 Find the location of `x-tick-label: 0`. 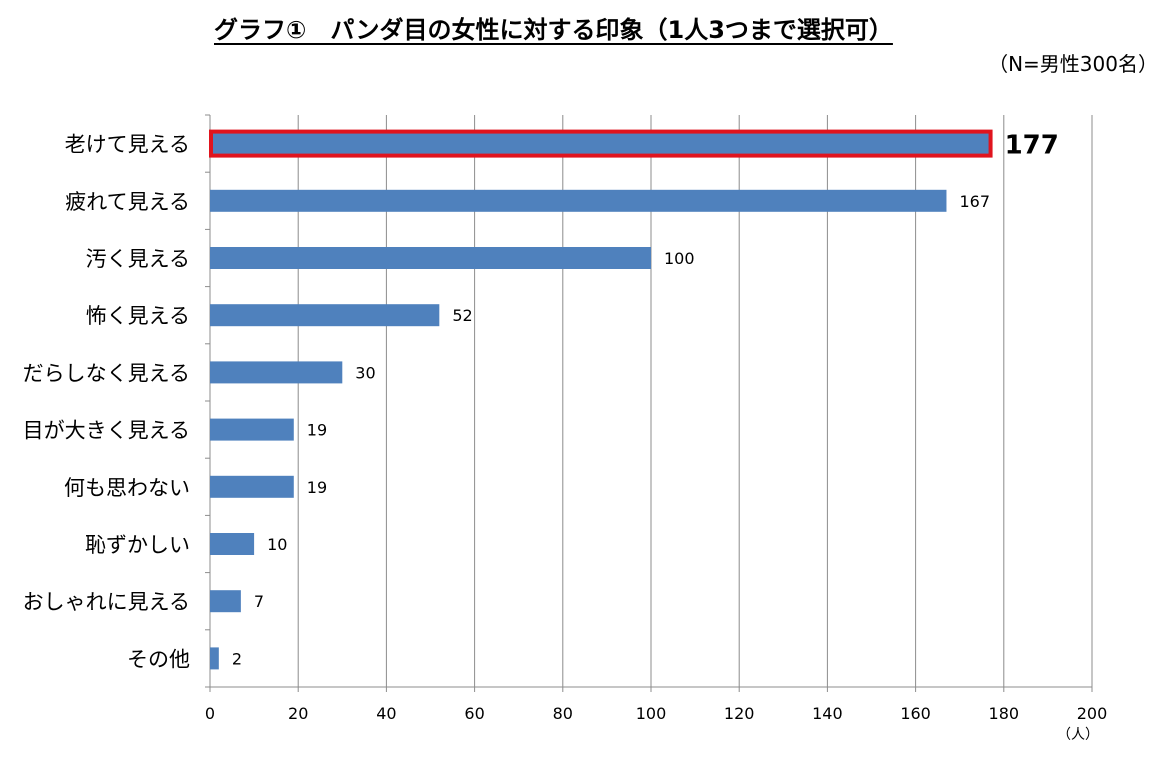

x-tick-label: 0 is located at coordinates (210, 713).